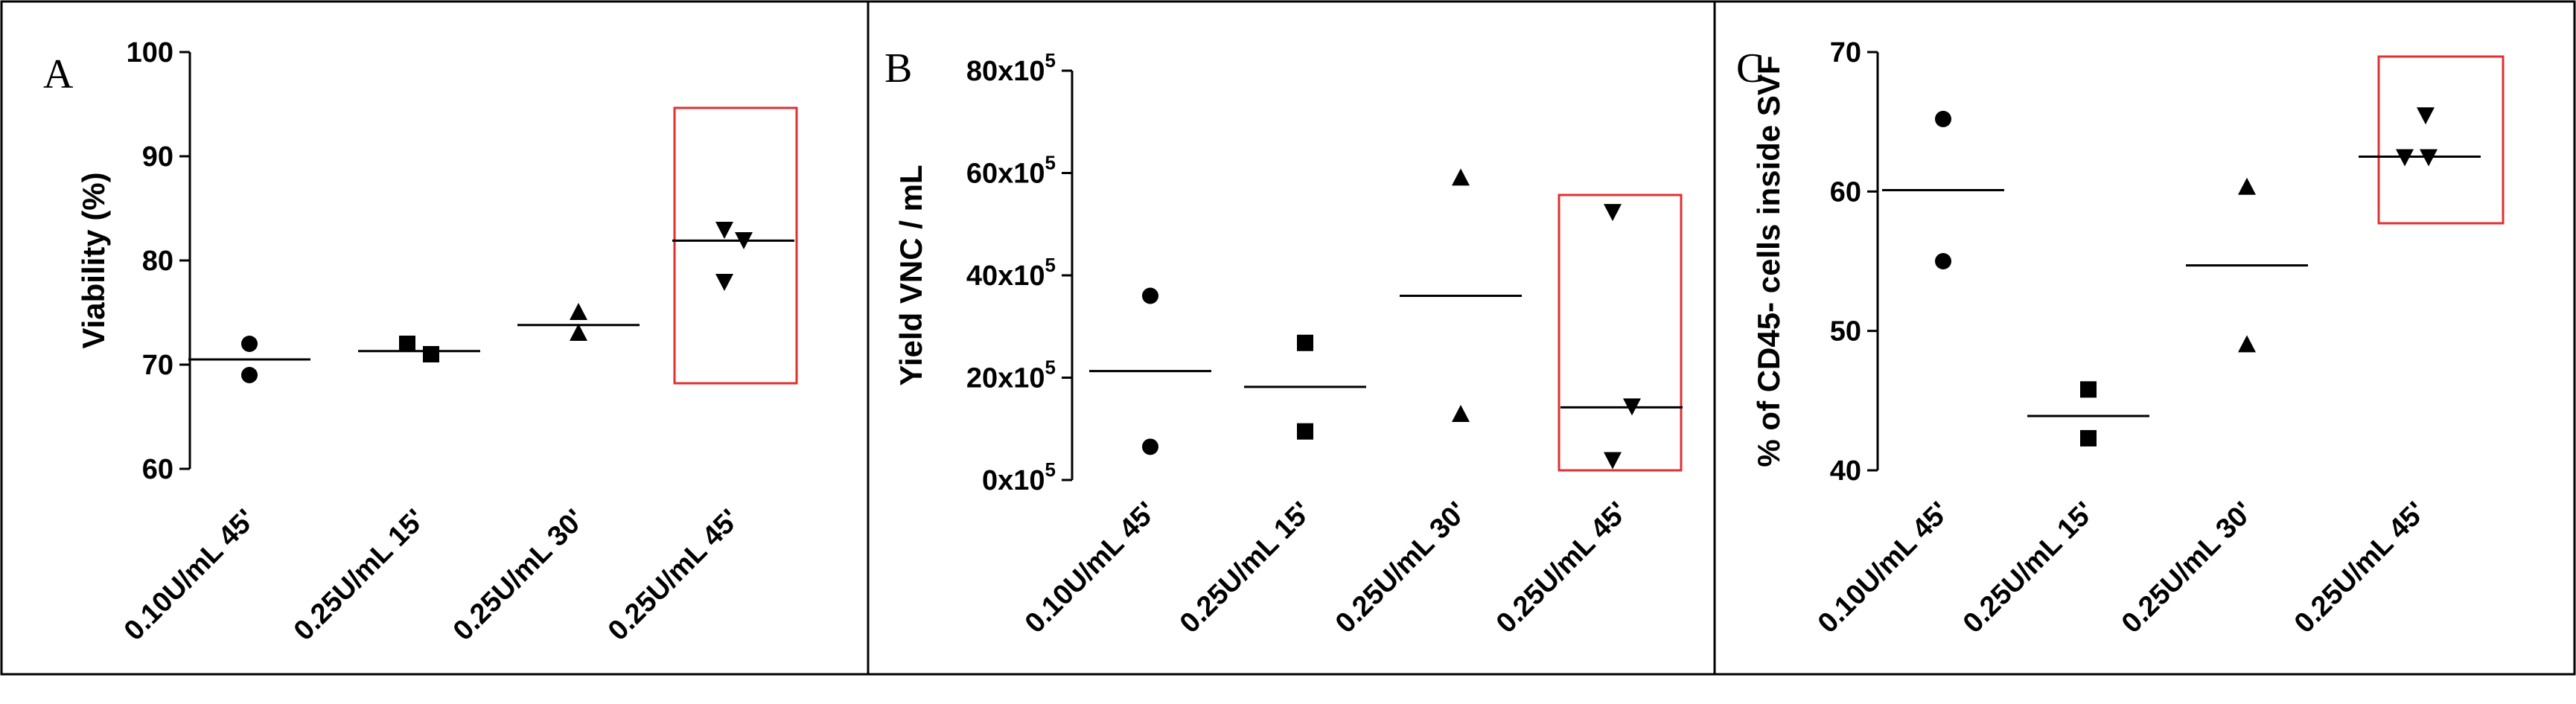 Image resolution: width=2576 pixels, height=704 pixels. Describe the element at coordinates (1013, 480) in the screenshot. I see `tick-mantissa: 0x10` at that location.